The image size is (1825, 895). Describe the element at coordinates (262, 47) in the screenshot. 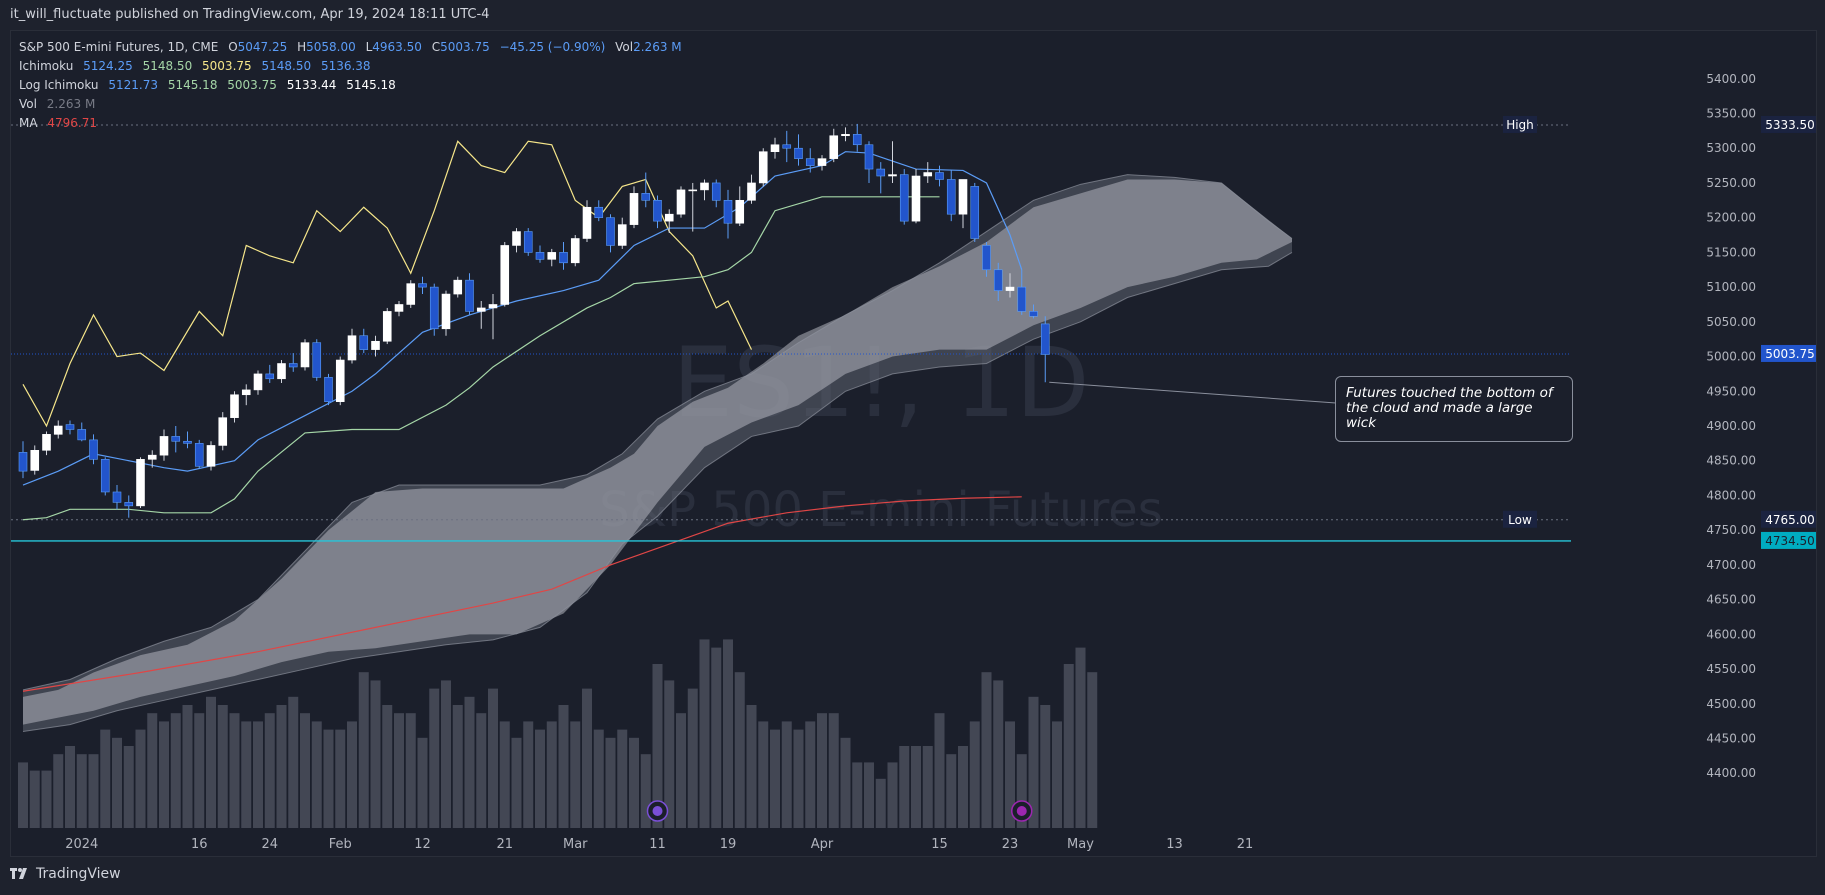

I see `open-value: 5047.25` at that location.